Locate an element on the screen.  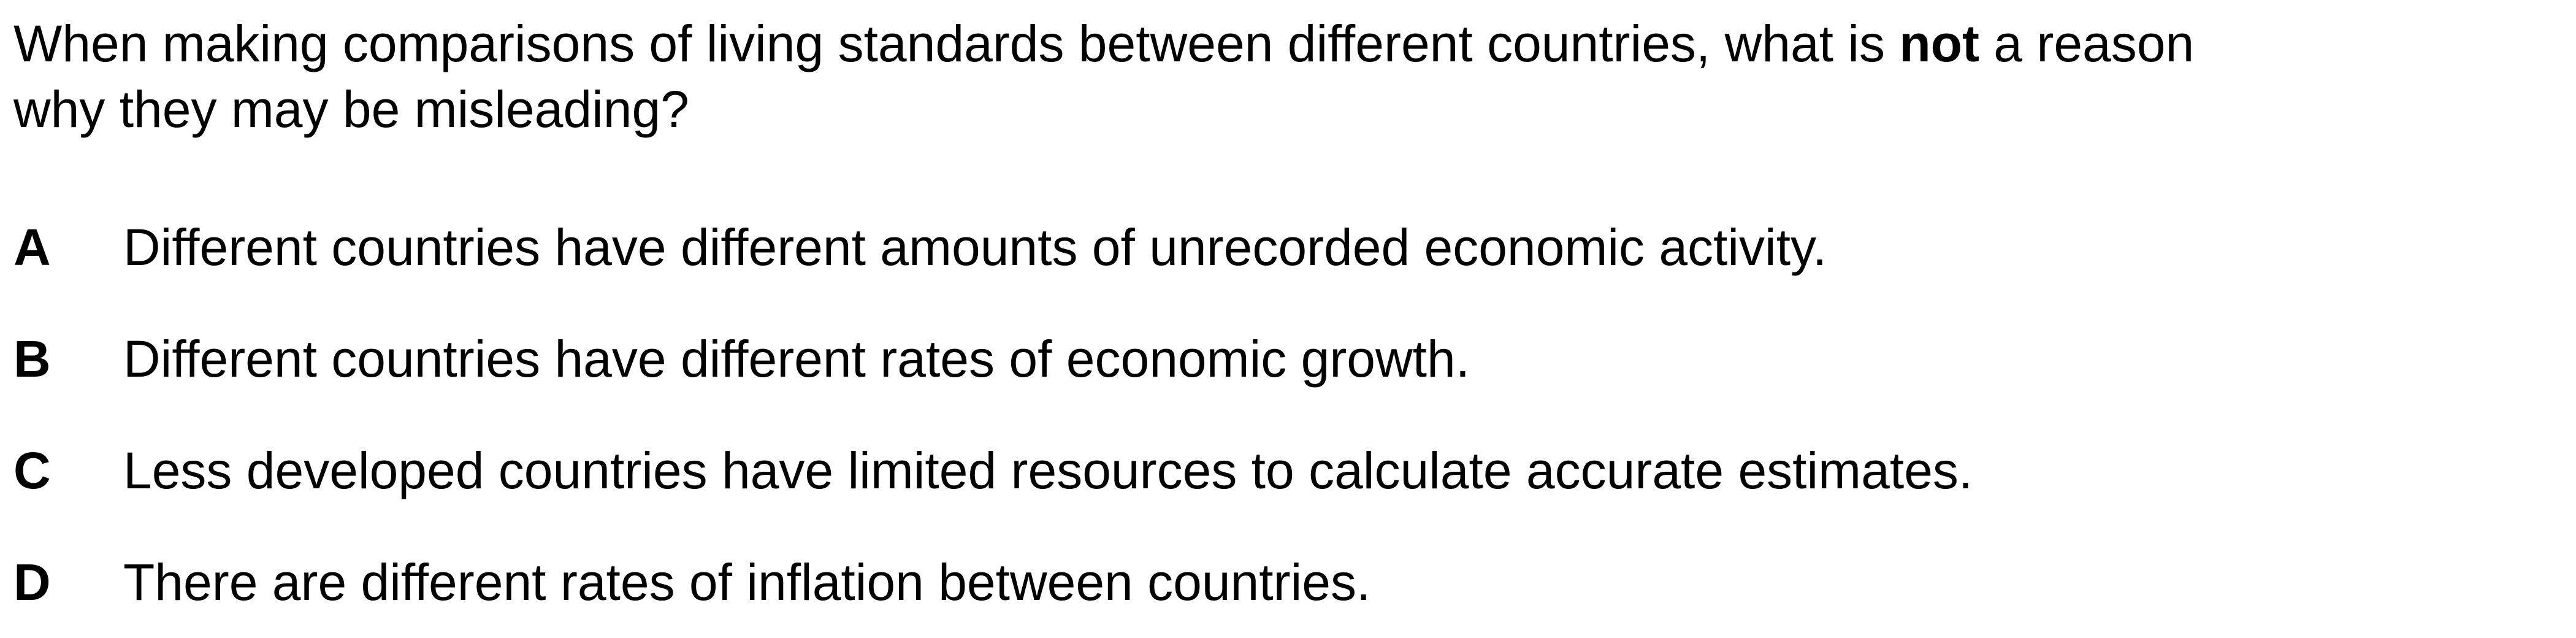
question-line-2: why they may be misleading? is located at coordinates (351, 109).